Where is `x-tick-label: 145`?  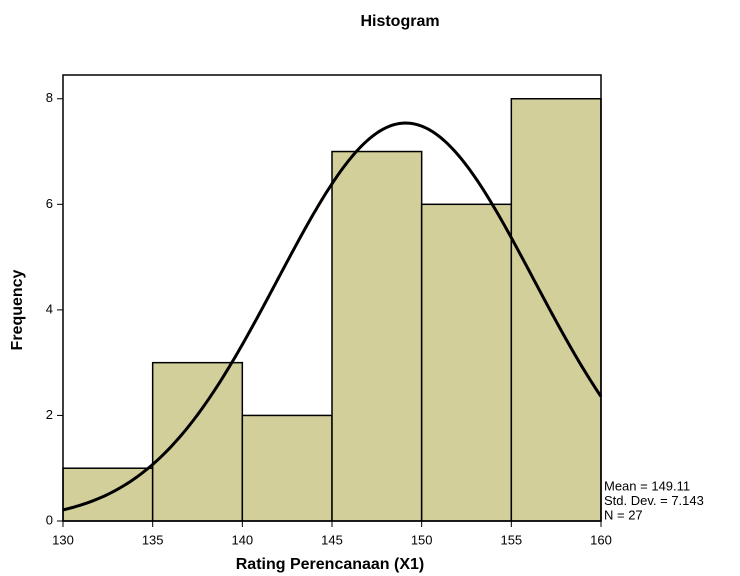
x-tick-label: 145 is located at coordinates (332, 539).